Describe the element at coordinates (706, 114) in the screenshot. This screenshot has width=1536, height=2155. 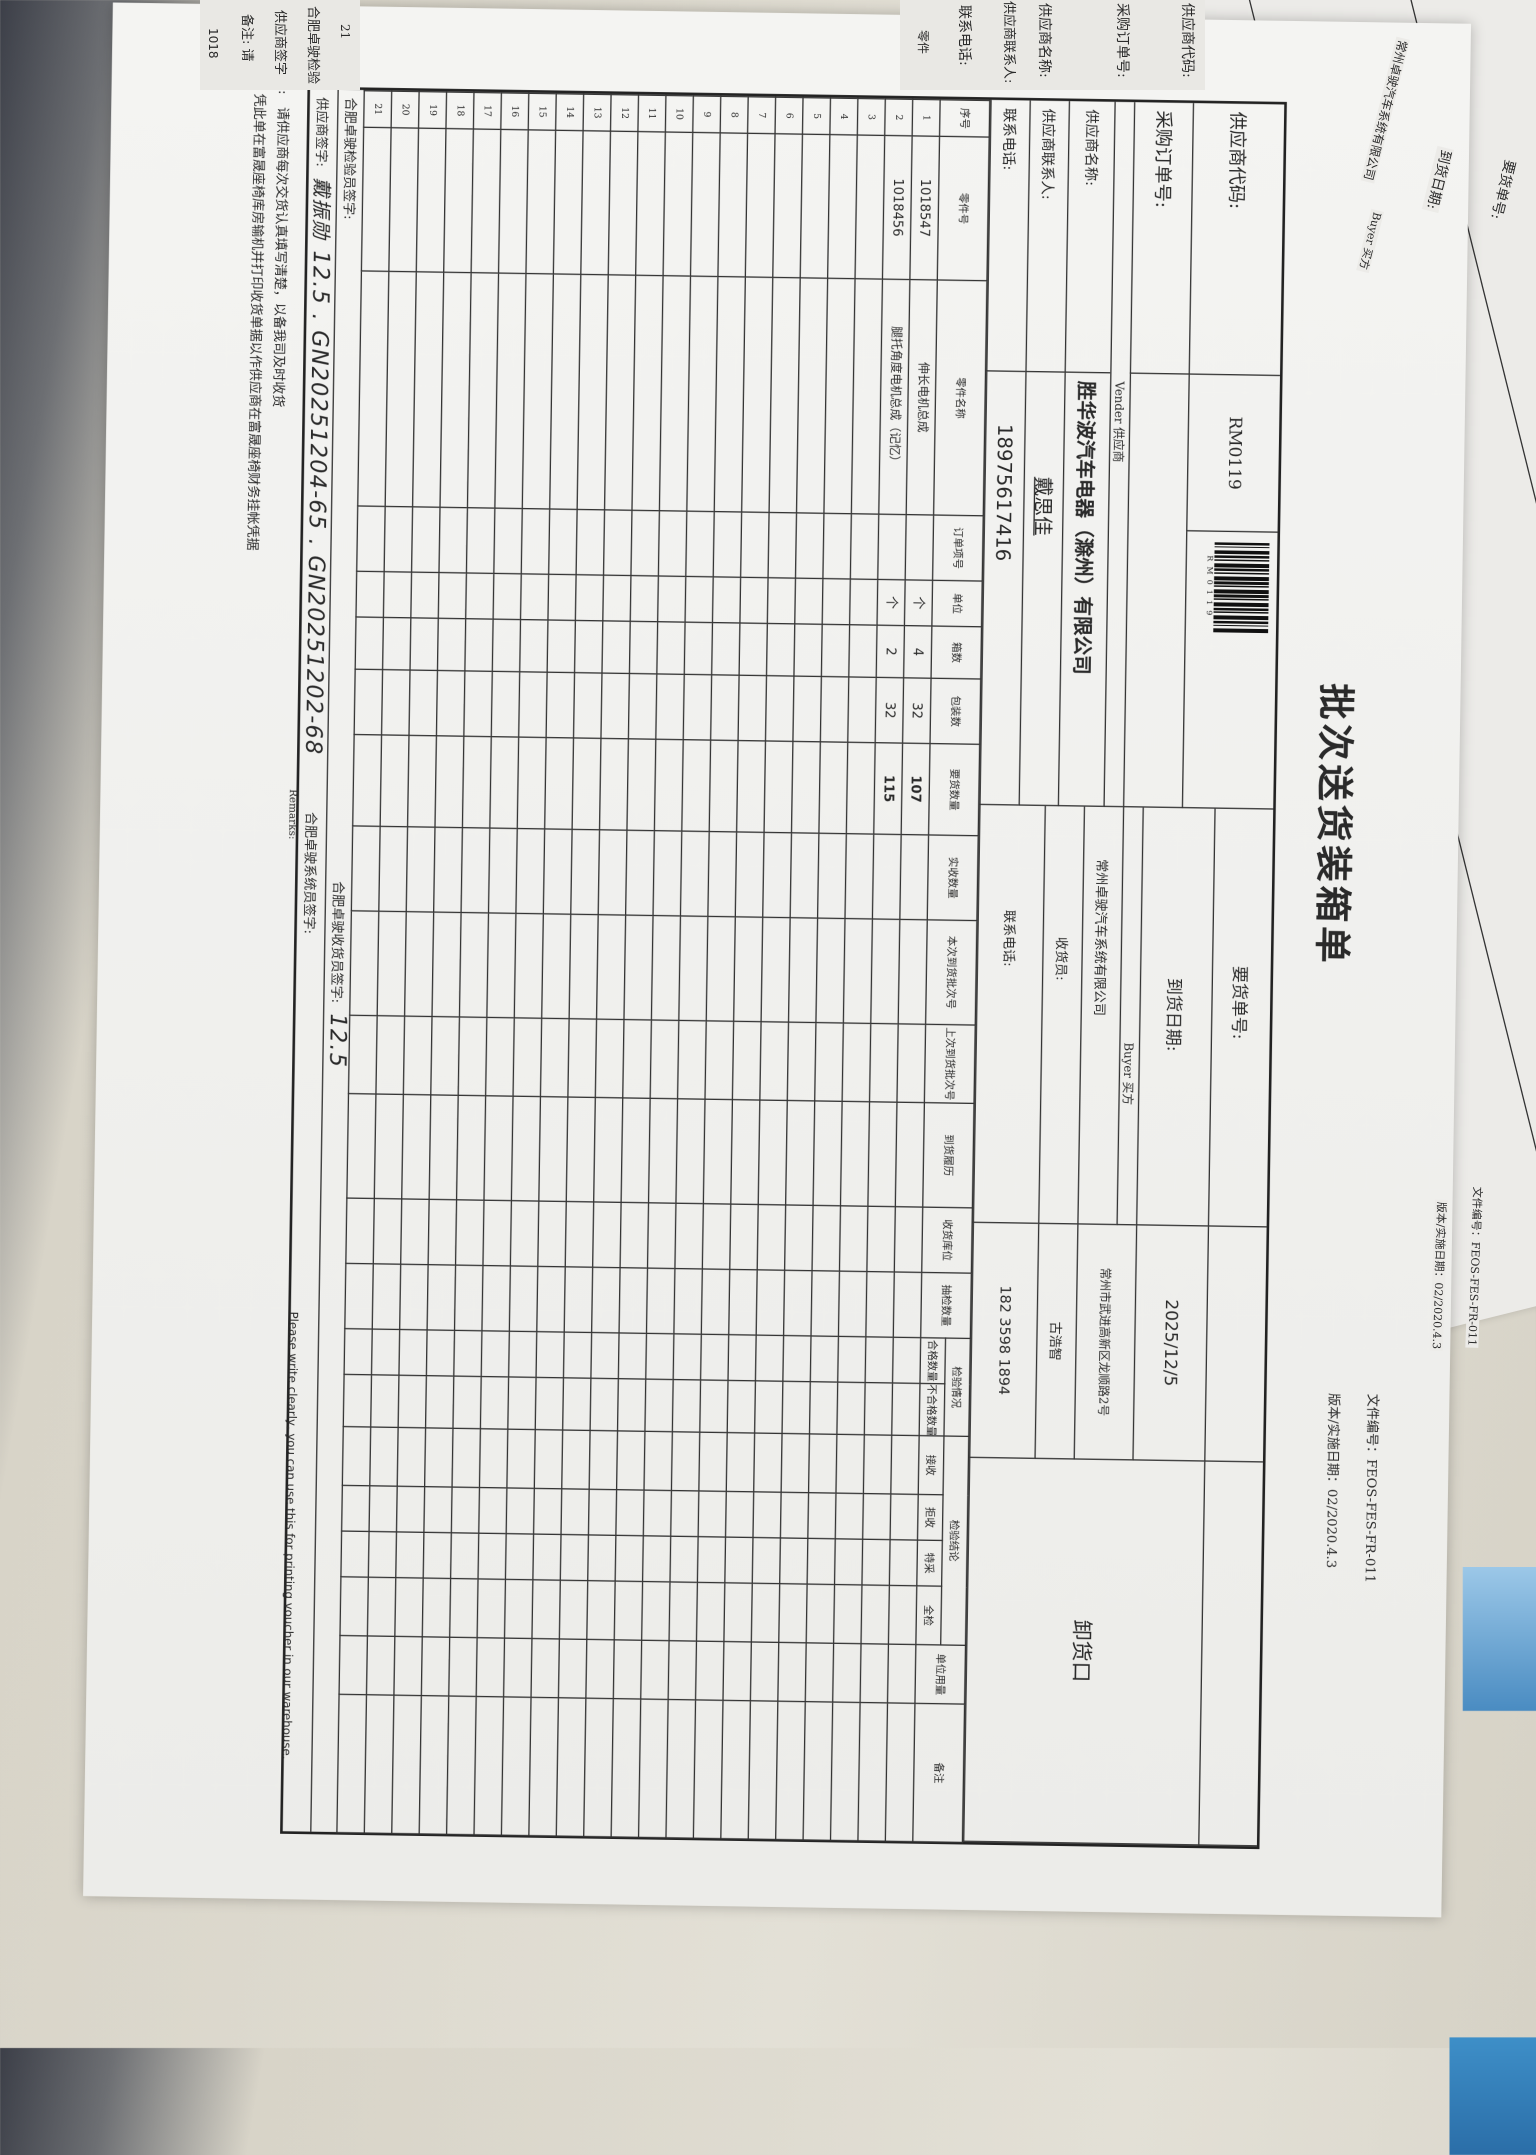
I see `table-cell: 9` at that location.